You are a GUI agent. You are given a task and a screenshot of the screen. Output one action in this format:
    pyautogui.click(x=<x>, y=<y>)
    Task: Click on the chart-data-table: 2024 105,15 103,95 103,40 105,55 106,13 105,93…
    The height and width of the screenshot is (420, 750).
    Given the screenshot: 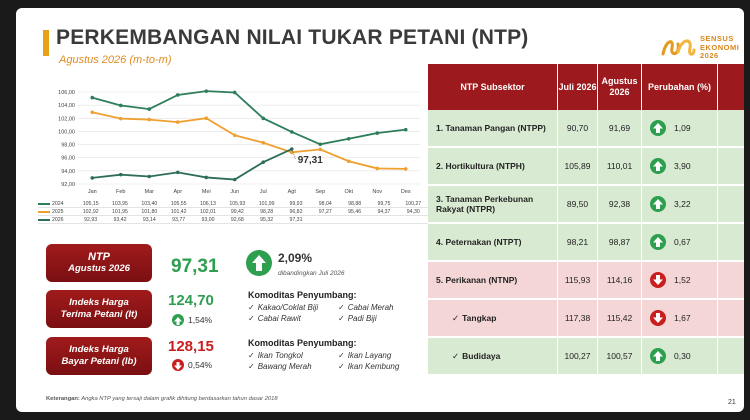 What is the action you would take?
    pyautogui.click(x=233, y=212)
    